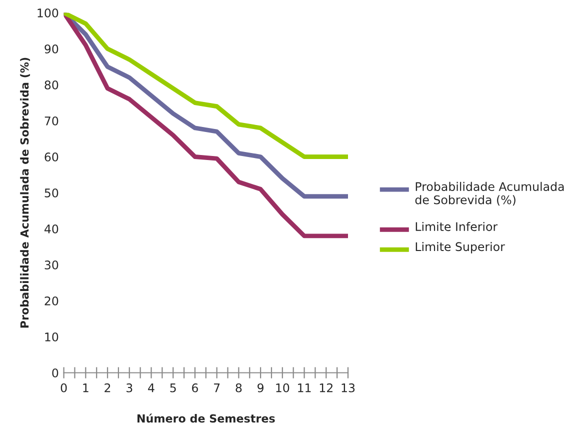  Describe the element at coordinates (51, 85) in the screenshot. I see `y-tick-label: 80` at that location.